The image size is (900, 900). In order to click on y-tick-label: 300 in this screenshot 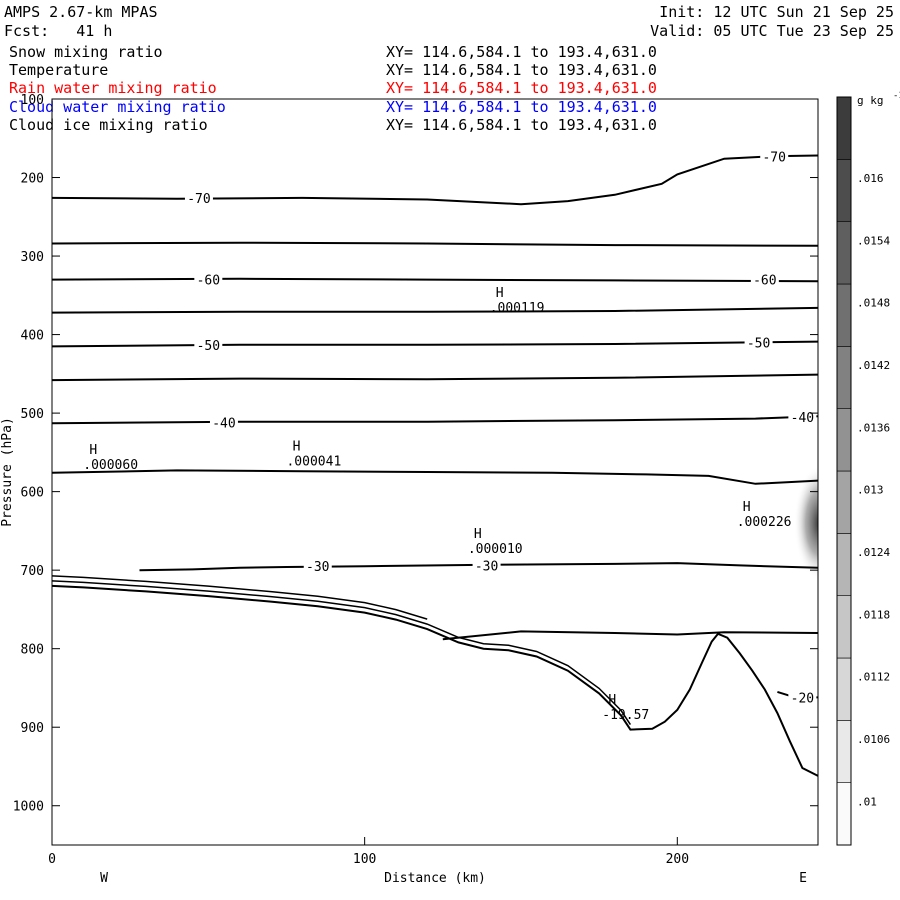, I will do `click(32, 257)`.